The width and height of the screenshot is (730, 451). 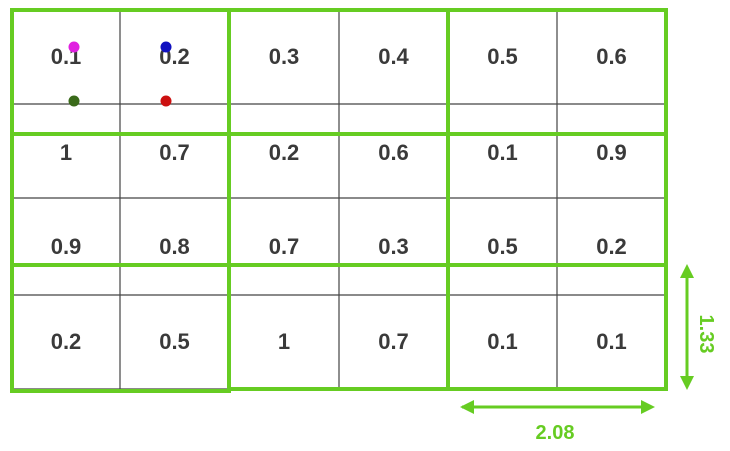 I want to click on green-dot, so click(x=74, y=101).